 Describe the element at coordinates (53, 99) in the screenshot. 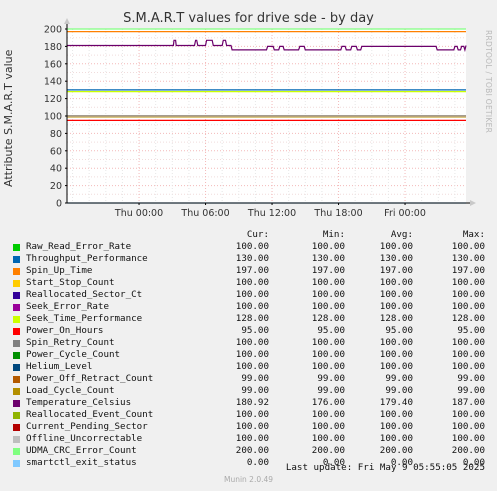

I see `y-tick-label: 120` at that location.